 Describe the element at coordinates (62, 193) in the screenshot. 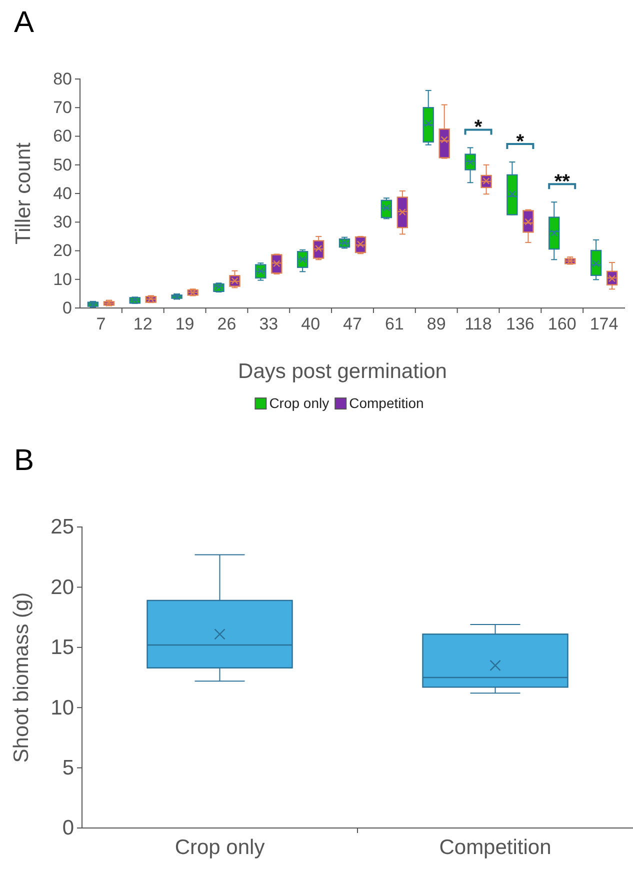

I see `y-tick-label: 40` at that location.